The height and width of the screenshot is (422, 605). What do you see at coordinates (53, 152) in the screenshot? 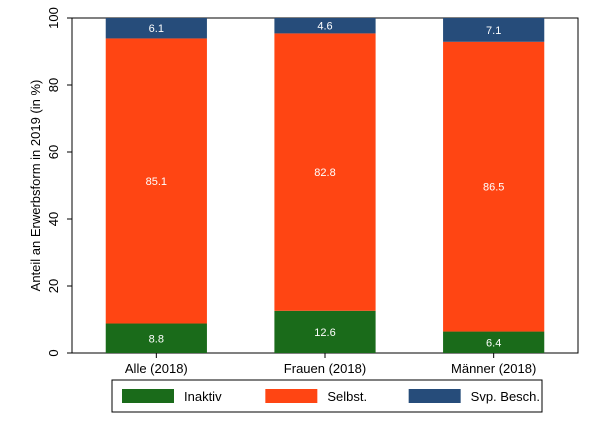
I see `y-tick-label: 60` at bounding box center [53, 152].